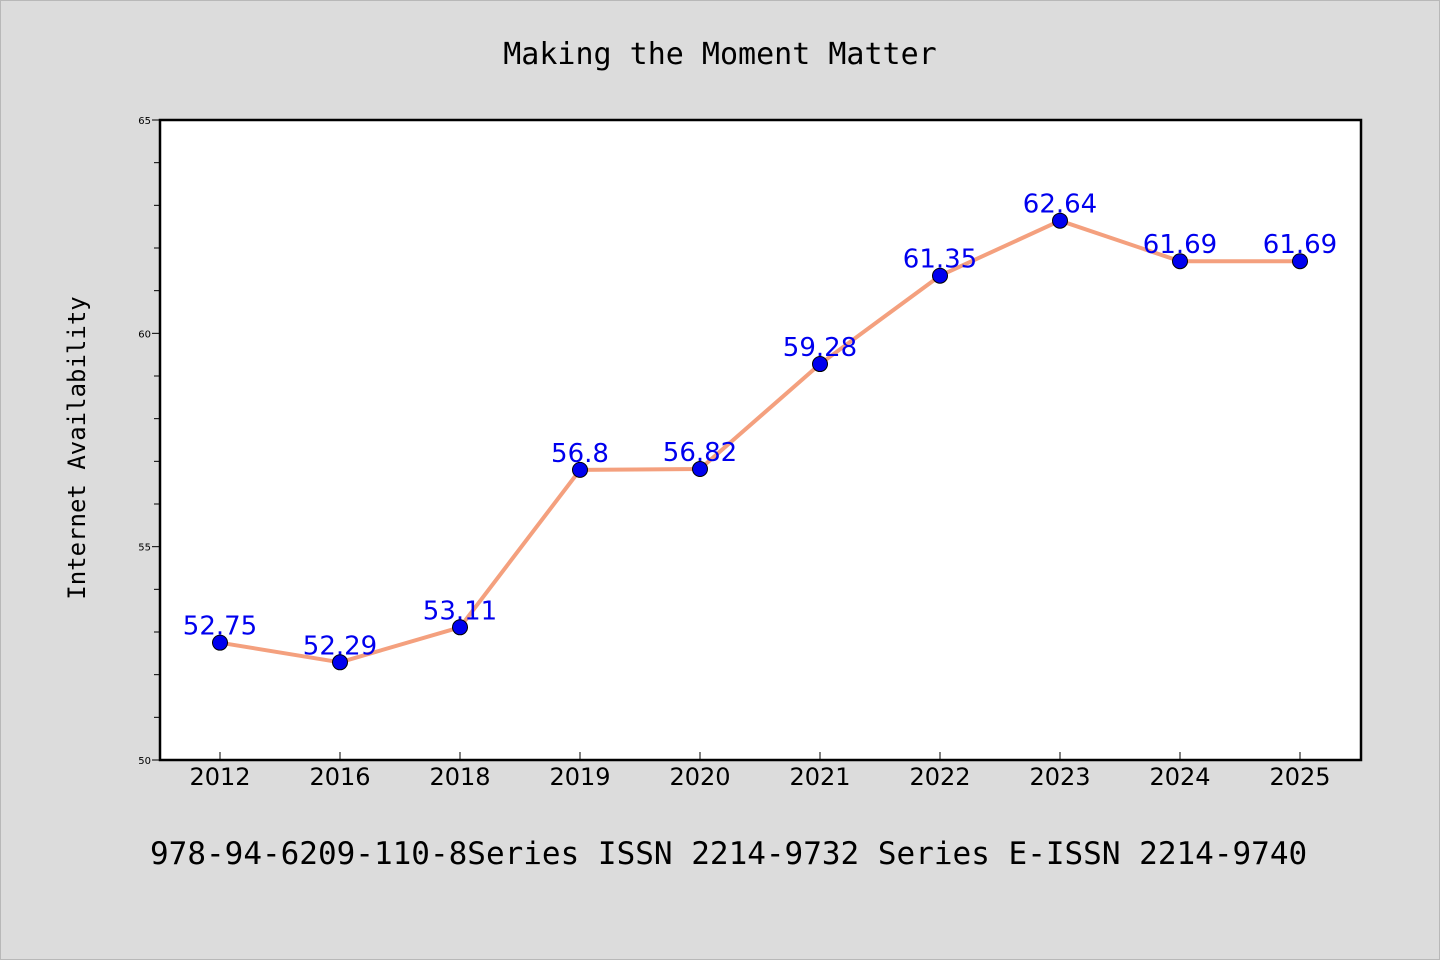 This screenshot has width=1440, height=960. What do you see at coordinates (700, 453) in the screenshot?
I see `data-label: 56.82` at bounding box center [700, 453].